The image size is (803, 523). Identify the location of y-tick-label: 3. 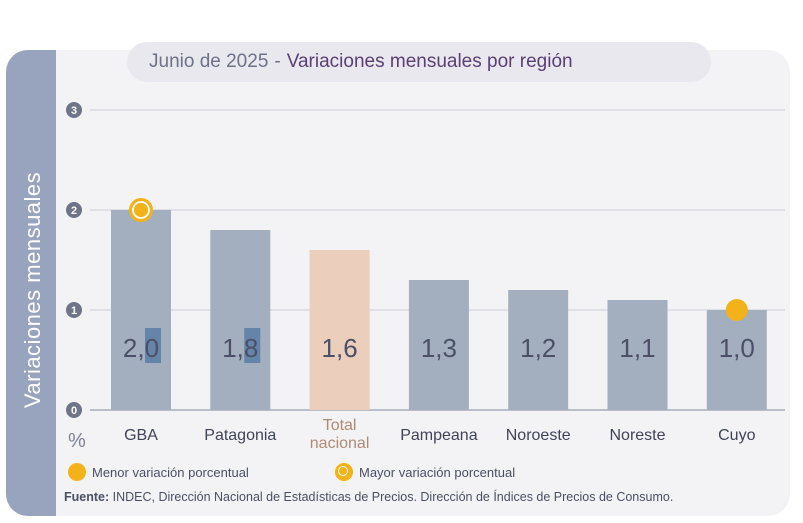
(74, 111).